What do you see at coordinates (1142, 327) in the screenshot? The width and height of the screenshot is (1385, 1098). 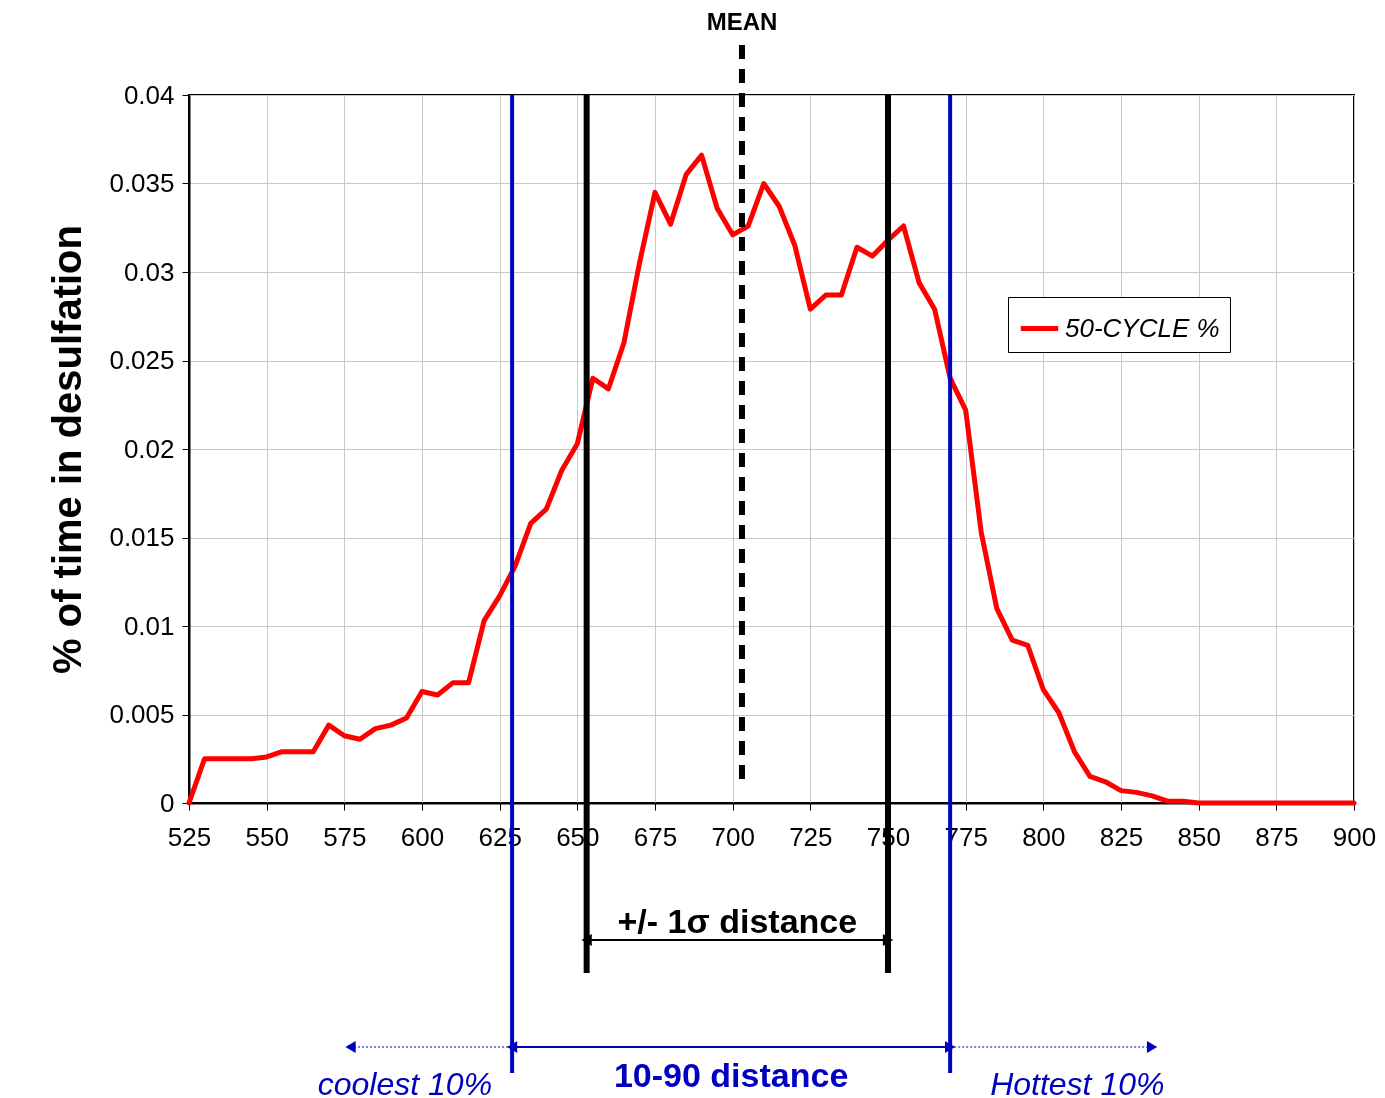 I see `legend-label: 50-CYCLE %` at bounding box center [1142, 327].